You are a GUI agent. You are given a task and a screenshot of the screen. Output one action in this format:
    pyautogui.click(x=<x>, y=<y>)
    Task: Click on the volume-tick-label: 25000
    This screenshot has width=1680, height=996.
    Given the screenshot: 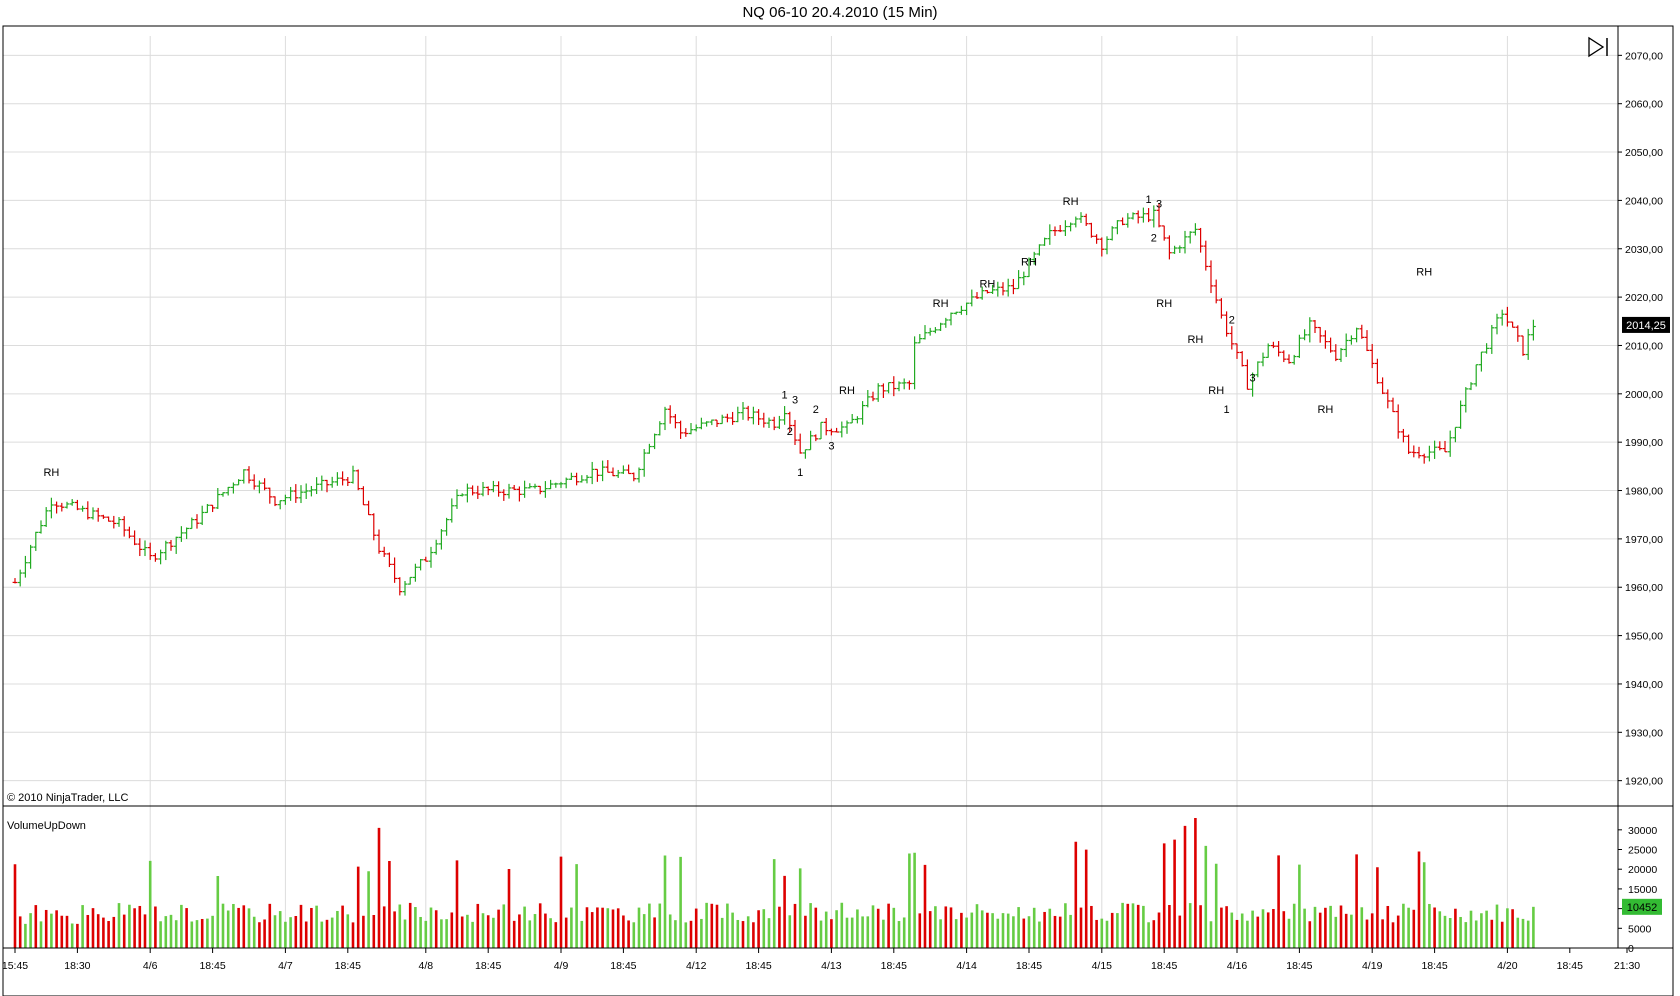 What is the action you would take?
    pyautogui.click(x=1642, y=851)
    